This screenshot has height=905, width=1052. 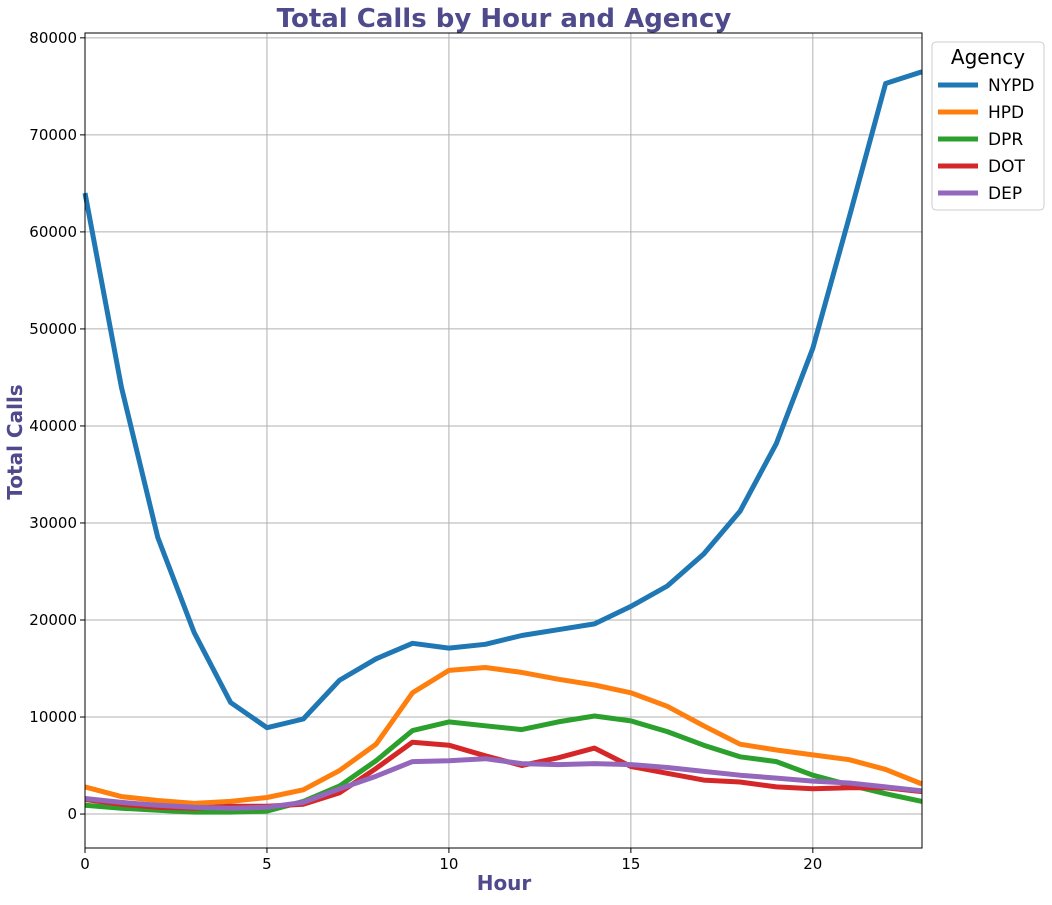 I want to click on legend: Agency NYPD HPD DPR DOT DEP, so click(x=988, y=126).